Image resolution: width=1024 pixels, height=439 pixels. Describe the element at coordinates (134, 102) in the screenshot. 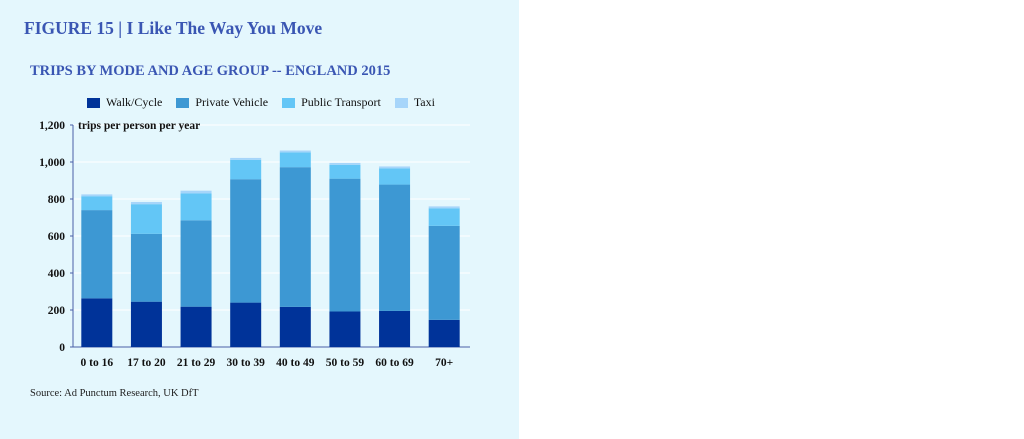

I see `legend-label-walk-cycle: Walk/Cycle` at that location.